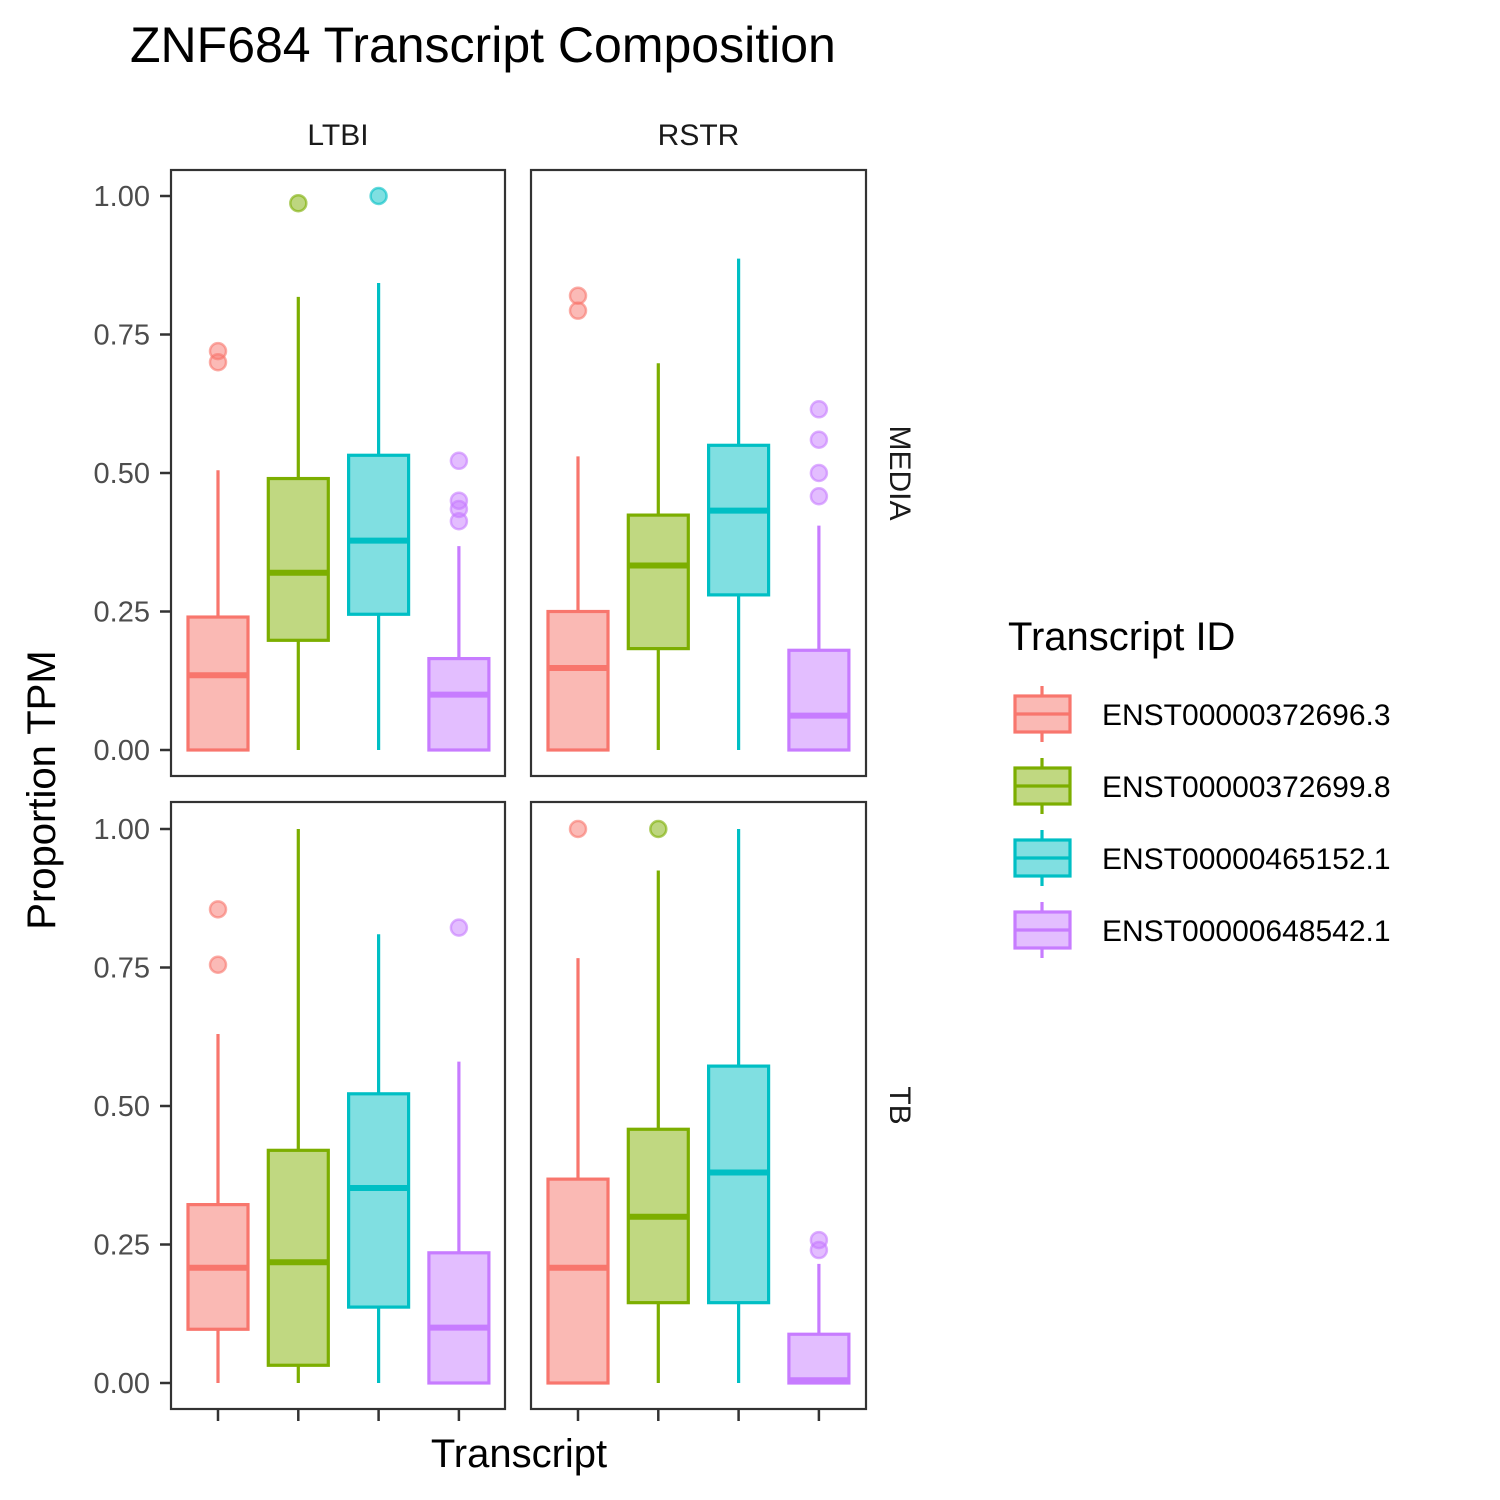 This screenshot has width=1500, height=1500. Describe the element at coordinates (1246, 787) in the screenshot. I see `legend-label: ENST00000372699.8` at that location.